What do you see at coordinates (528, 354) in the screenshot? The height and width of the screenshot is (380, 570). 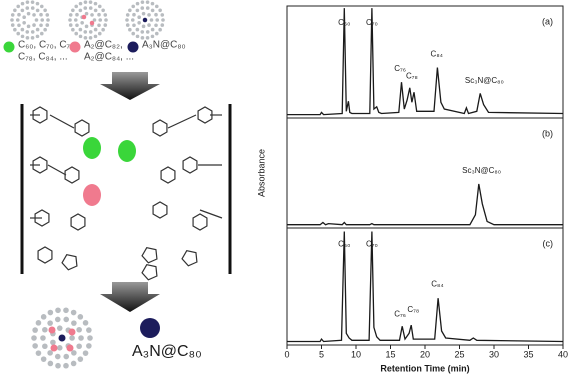 I see `x-tick-label: 35` at bounding box center [528, 354].